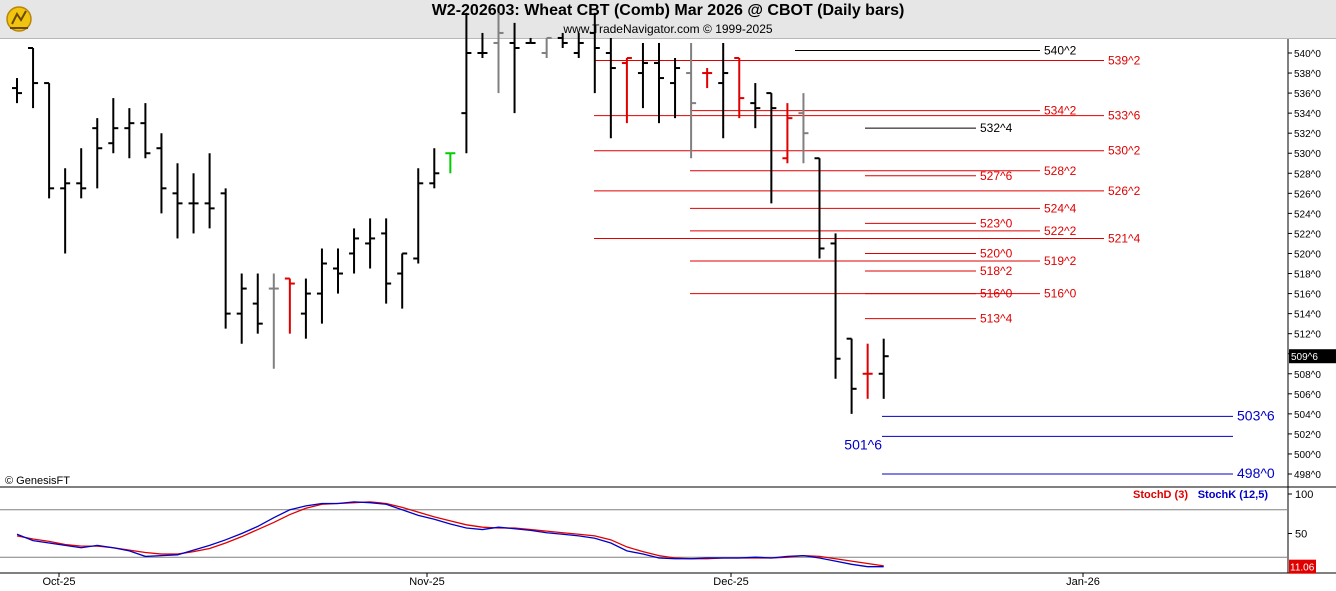 Image resolution: width=1336 pixels, height=591 pixels. I want to click on price-tick-label: 520^0, so click(1307, 254).